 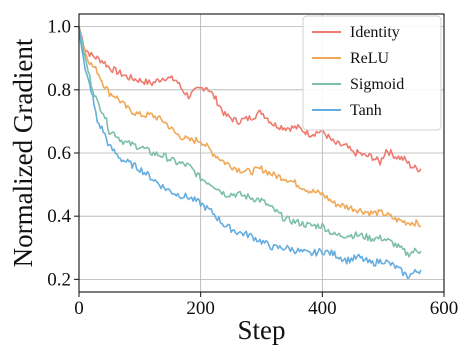 What do you see at coordinates (322, 308) in the screenshot?
I see `x-tick-label: 400` at bounding box center [322, 308].